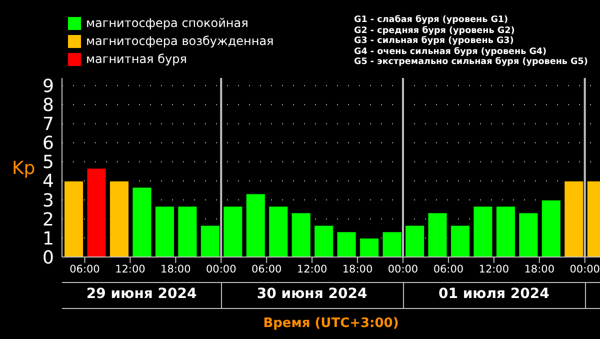 Image resolution: width=600 pixels, height=339 pixels. Describe the element at coordinates (48, 163) in the screenshot. I see `y-tick-label: 5` at that location.